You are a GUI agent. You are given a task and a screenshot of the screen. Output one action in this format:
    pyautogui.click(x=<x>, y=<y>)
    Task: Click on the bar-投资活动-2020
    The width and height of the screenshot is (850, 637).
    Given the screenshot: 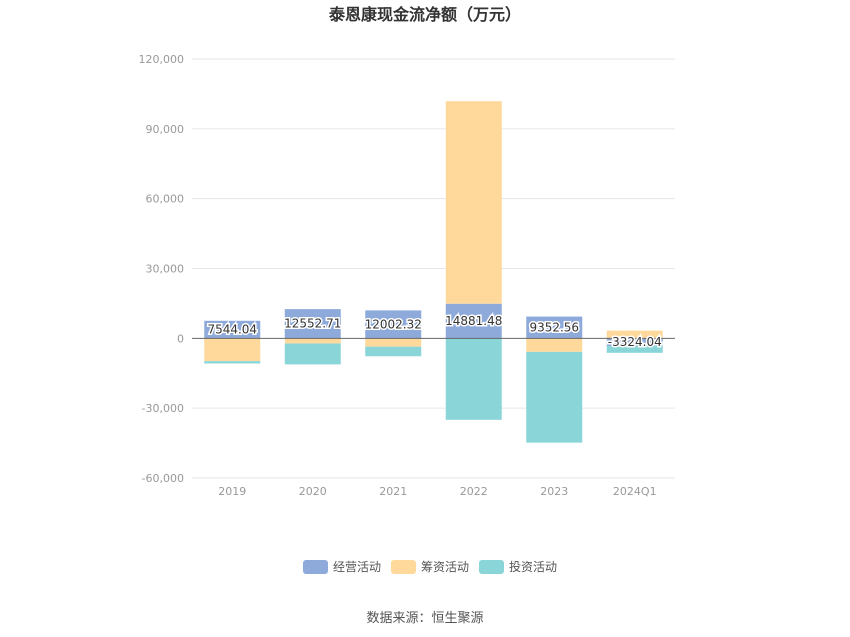 What is the action you would take?
    pyautogui.click(x=312, y=354)
    